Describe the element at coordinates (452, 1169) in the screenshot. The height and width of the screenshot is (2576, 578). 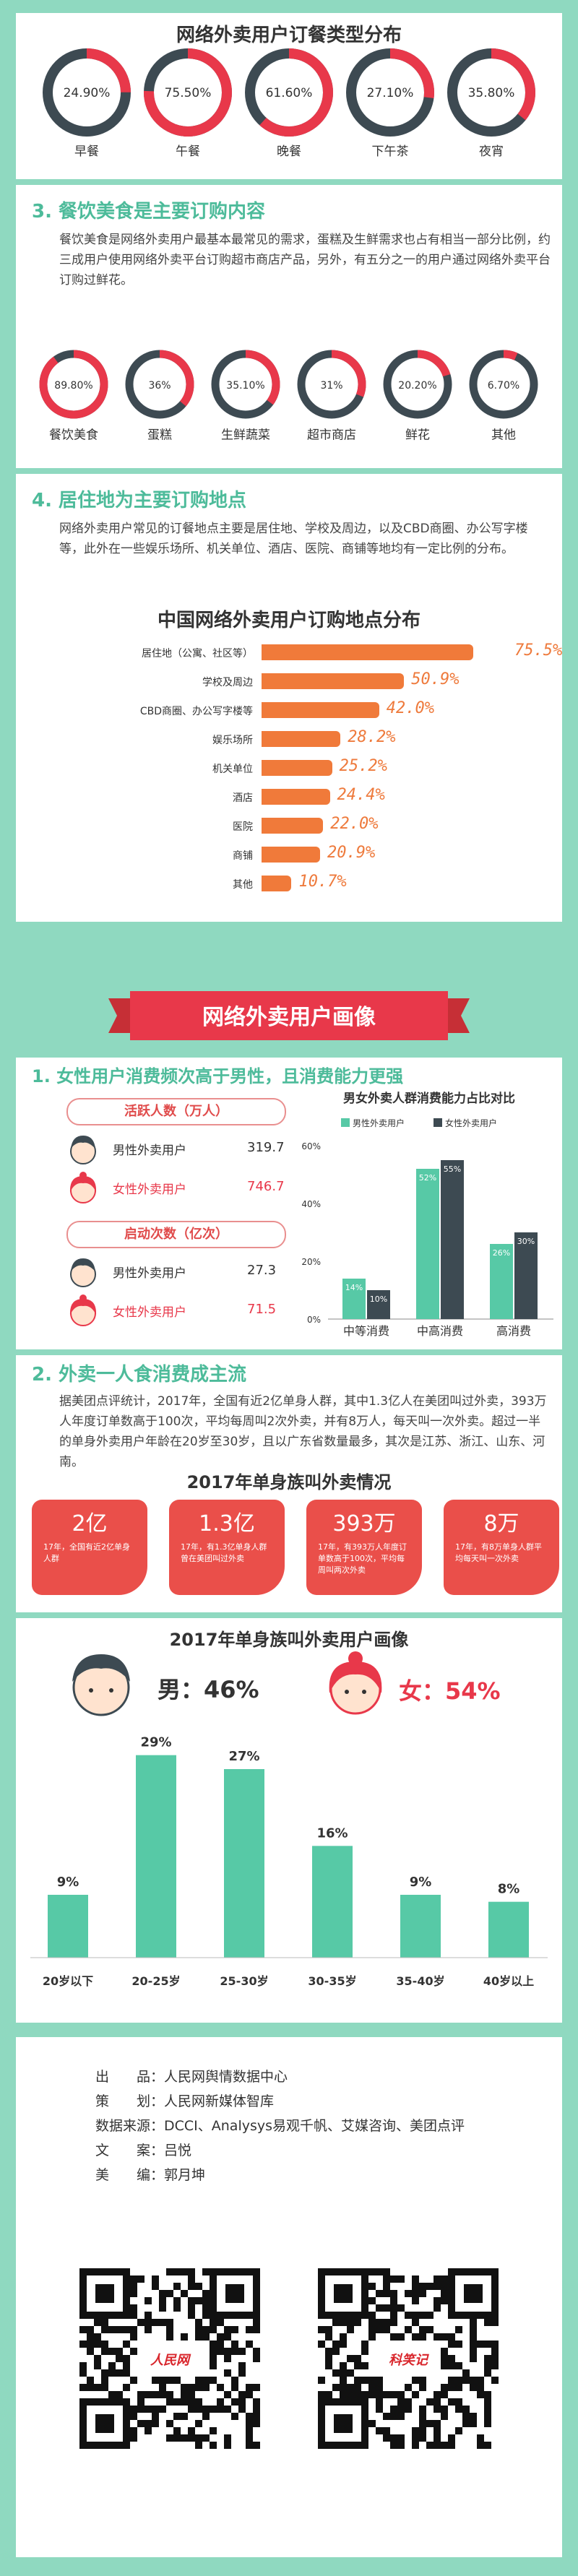
I see `gender-bar-label: 55%` at that location.